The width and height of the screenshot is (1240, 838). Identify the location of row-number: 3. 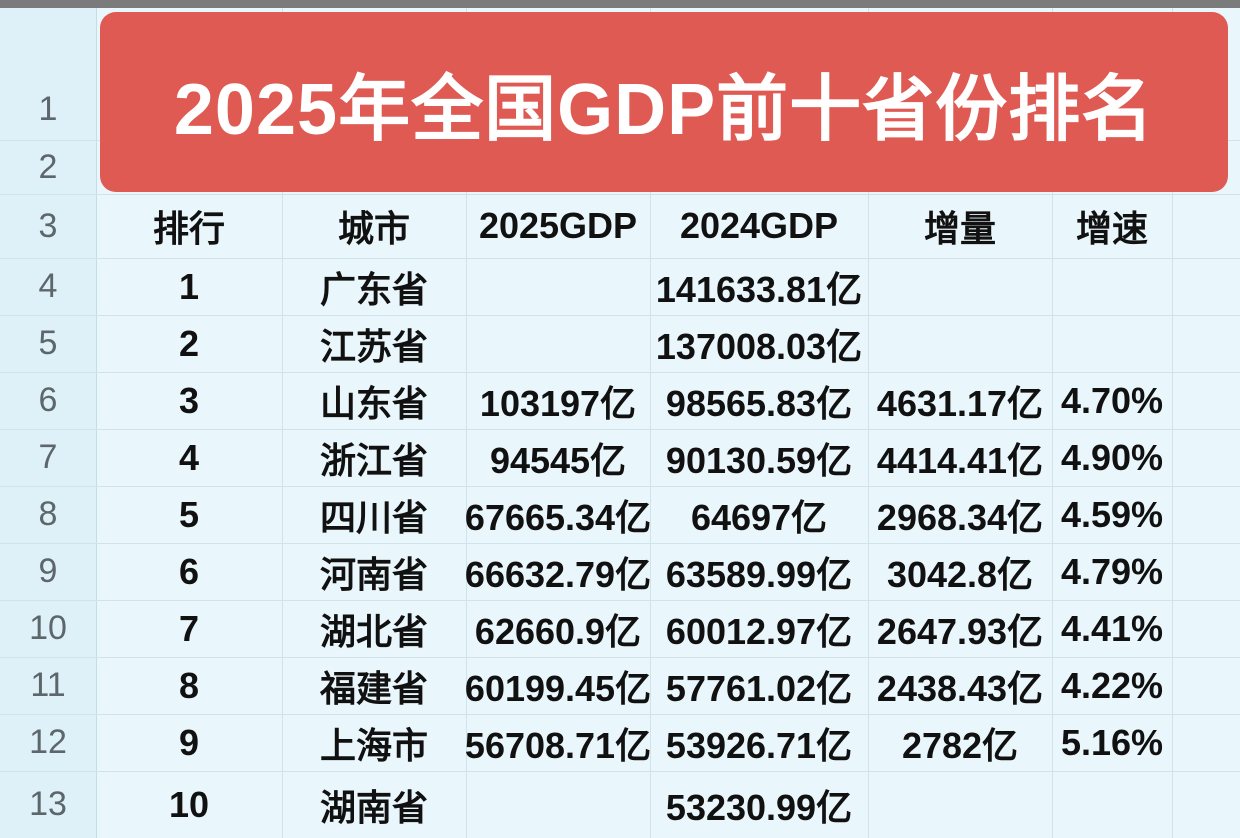
(48, 225).